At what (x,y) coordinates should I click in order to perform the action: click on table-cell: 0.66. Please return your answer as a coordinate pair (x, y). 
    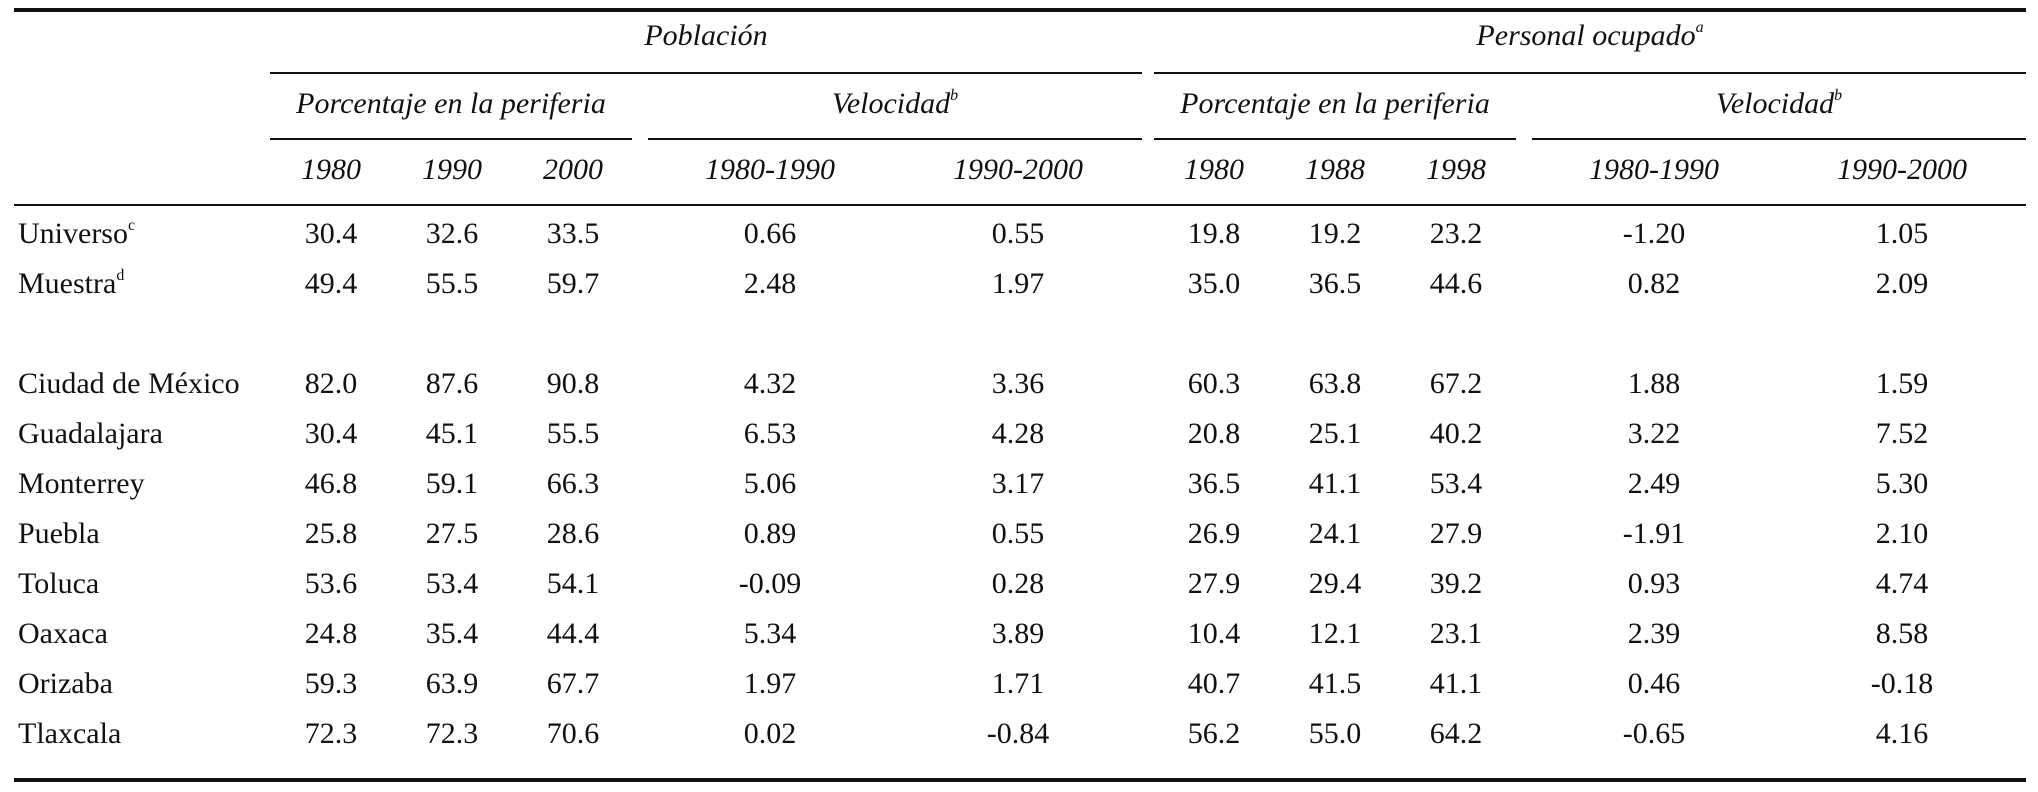
    Looking at the image, I should click on (770, 233).